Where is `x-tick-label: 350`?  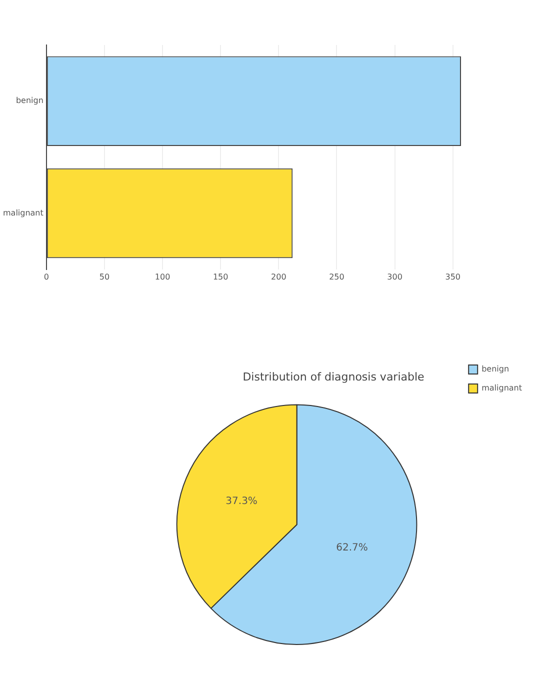 x-tick-label: 350 is located at coordinates (453, 277).